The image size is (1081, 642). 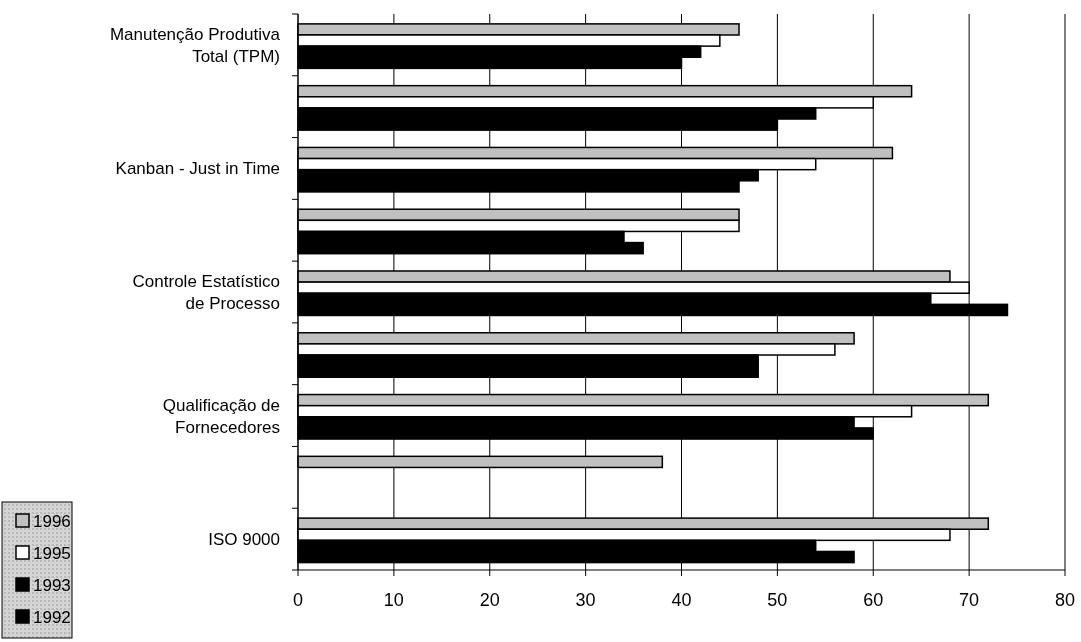 What do you see at coordinates (681, 600) in the screenshot?
I see `x-tick-label: 40` at bounding box center [681, 600].